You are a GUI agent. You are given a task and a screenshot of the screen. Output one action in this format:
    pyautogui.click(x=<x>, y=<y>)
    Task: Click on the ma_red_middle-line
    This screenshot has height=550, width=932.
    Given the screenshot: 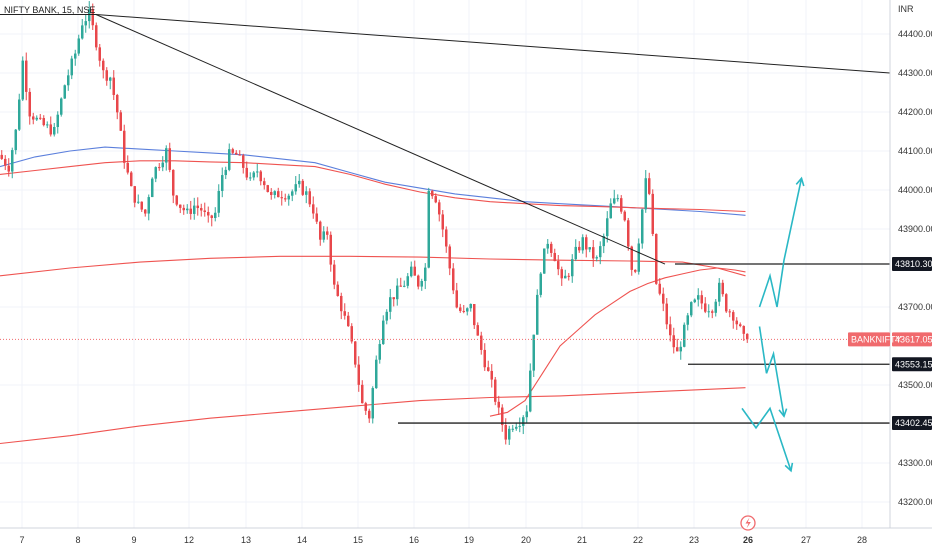 What is the action you would take?
    pyautogui.click(x=373, y=266)
    